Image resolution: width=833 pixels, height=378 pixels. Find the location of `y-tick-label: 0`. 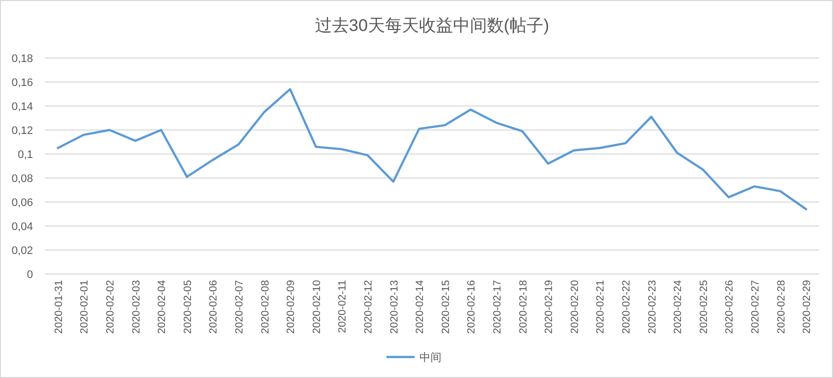

y-tick-label: 0 is located at coordinates (29, 275).